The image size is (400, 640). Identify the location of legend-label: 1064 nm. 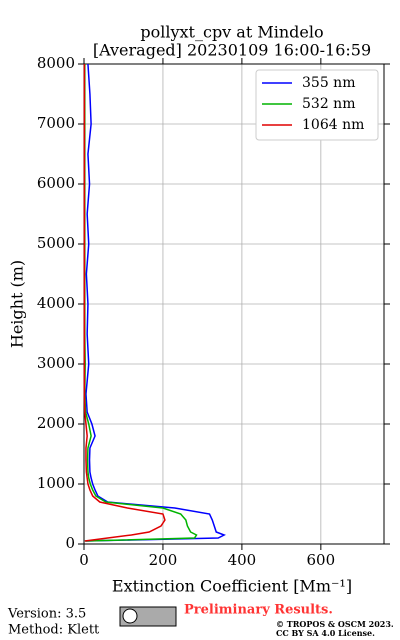
(333, 125).